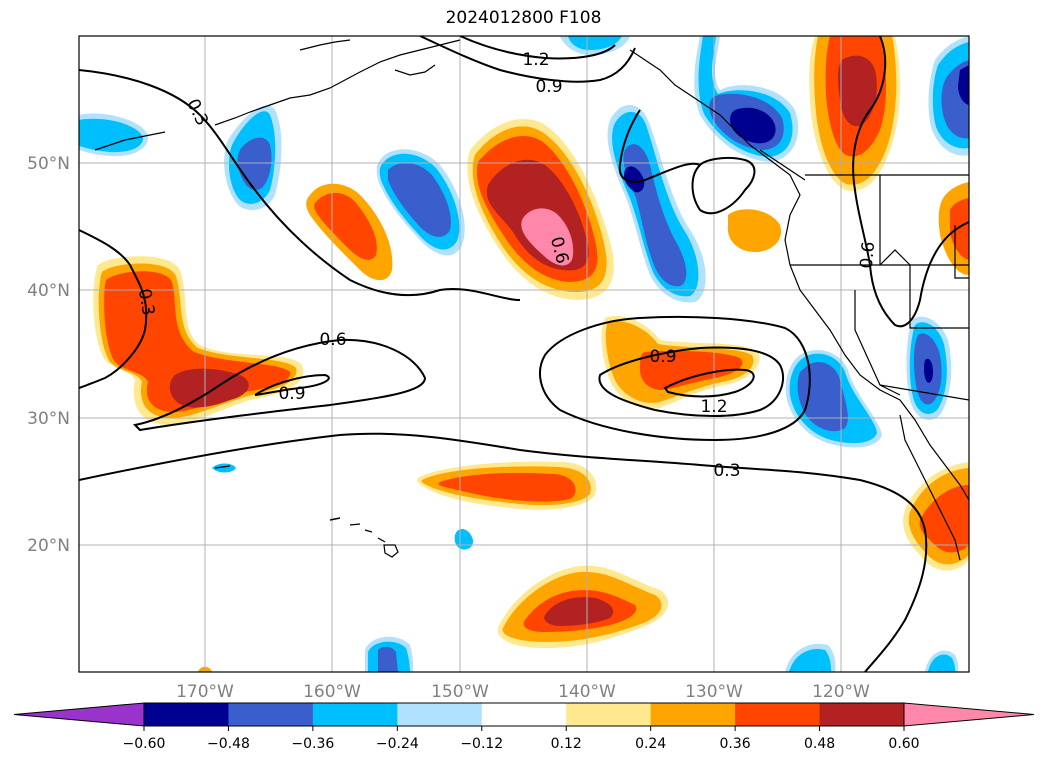  I want to click on lat-label-40n: 40°N, so click(48, 291).